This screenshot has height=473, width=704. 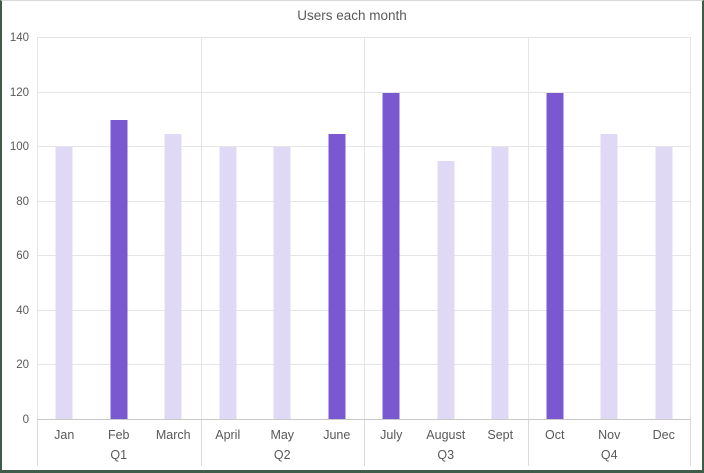 What do you see at coordinates (22, 201) in the screenshot?
I see `y-tick-label-80: 80` at bounding box center [22, 201].